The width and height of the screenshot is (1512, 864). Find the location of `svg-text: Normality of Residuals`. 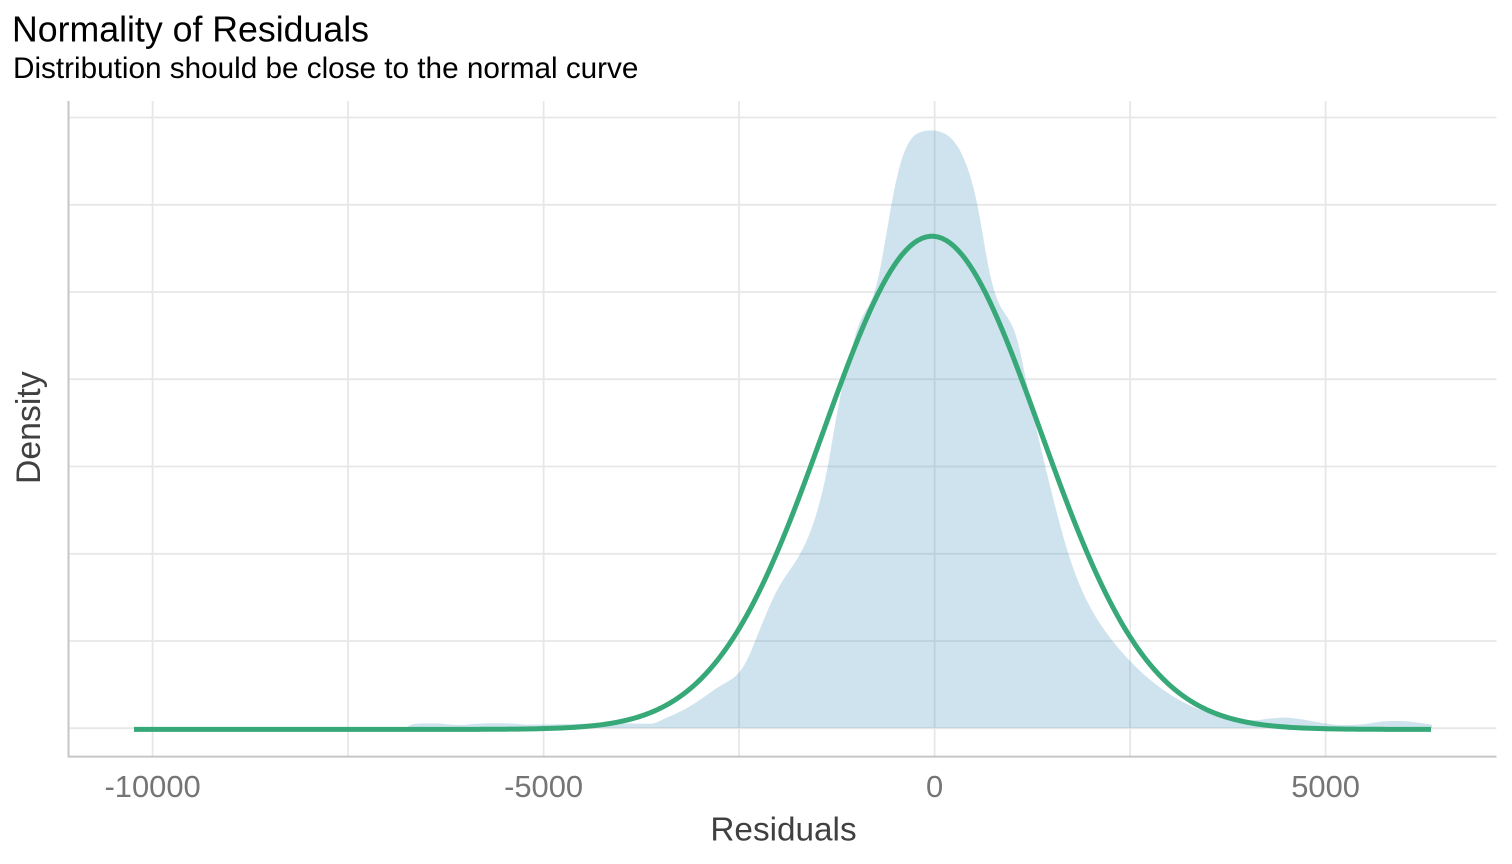

svg-text: Normality of Residuals is located at coordinates (190, 29).